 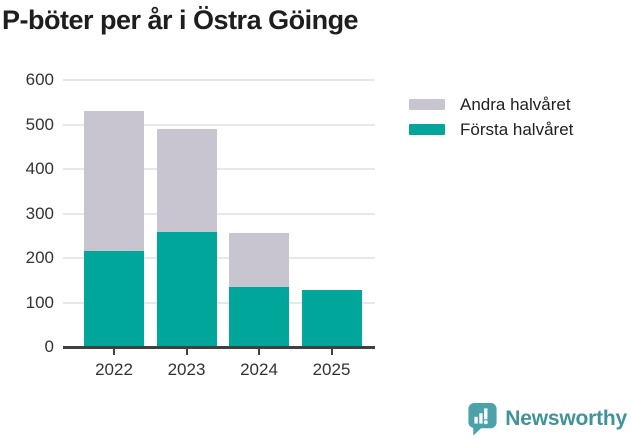 I want to click on y-tick-label: 0, so click(x=49, y=346).